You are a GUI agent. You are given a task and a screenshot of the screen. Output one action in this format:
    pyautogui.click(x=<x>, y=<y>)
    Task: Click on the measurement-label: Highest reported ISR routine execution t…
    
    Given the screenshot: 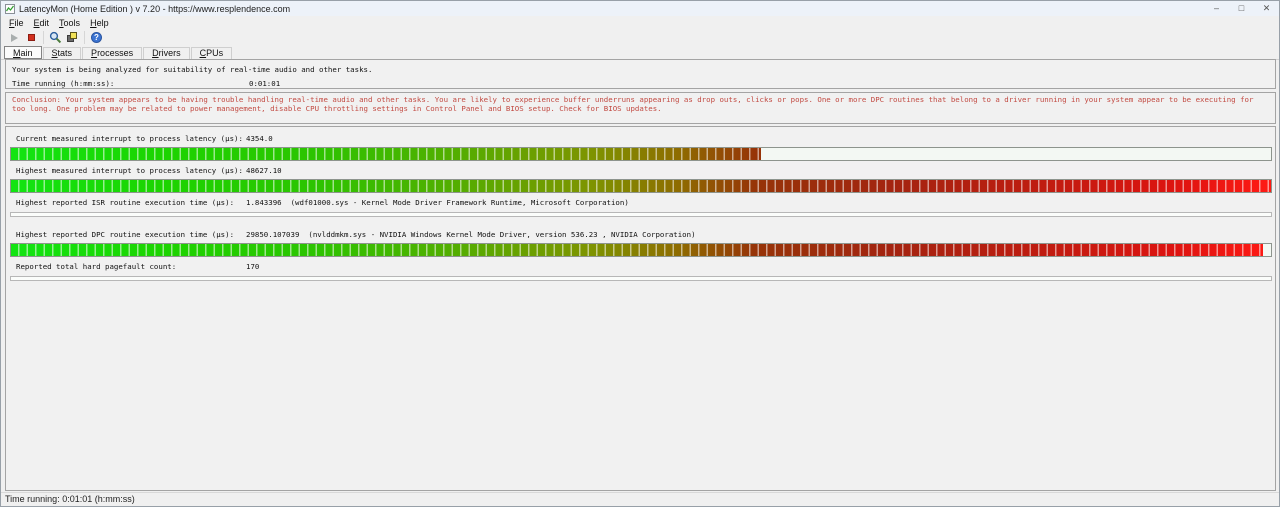 What is the action you would take?
    pyautogui.click(x=125, y=202)
    